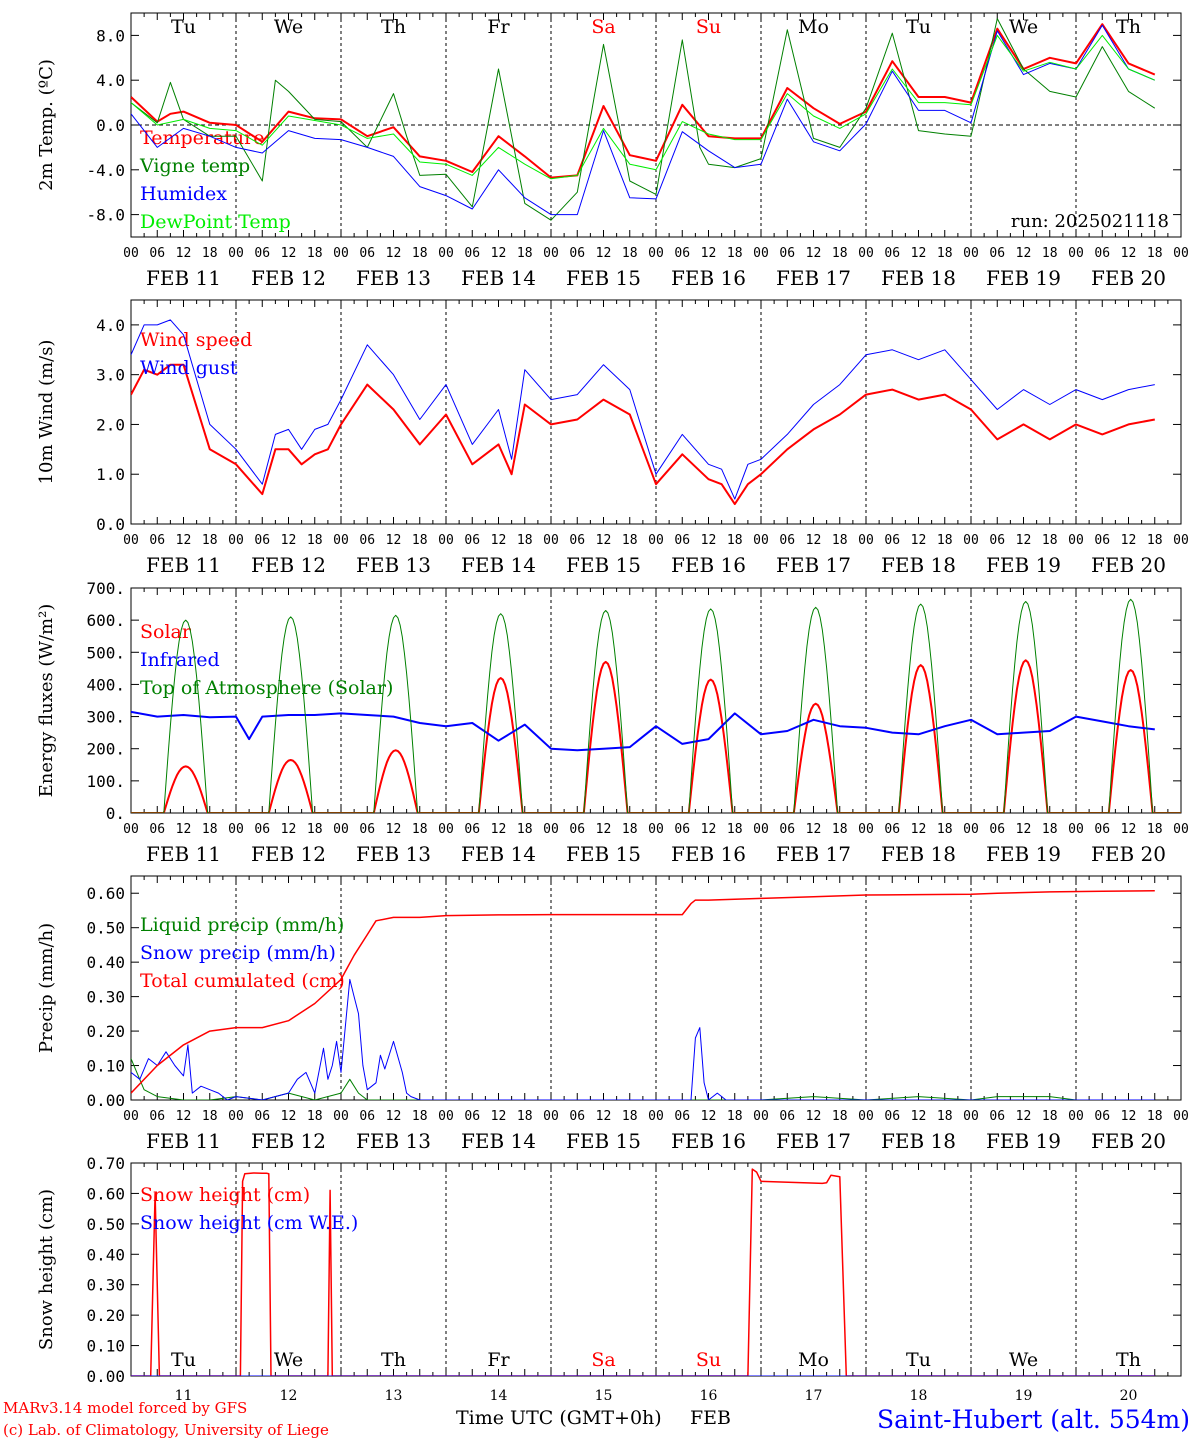 The image size is (1194, 1440). I want to click on y-tick-label: 0.50, so click(105, 928).